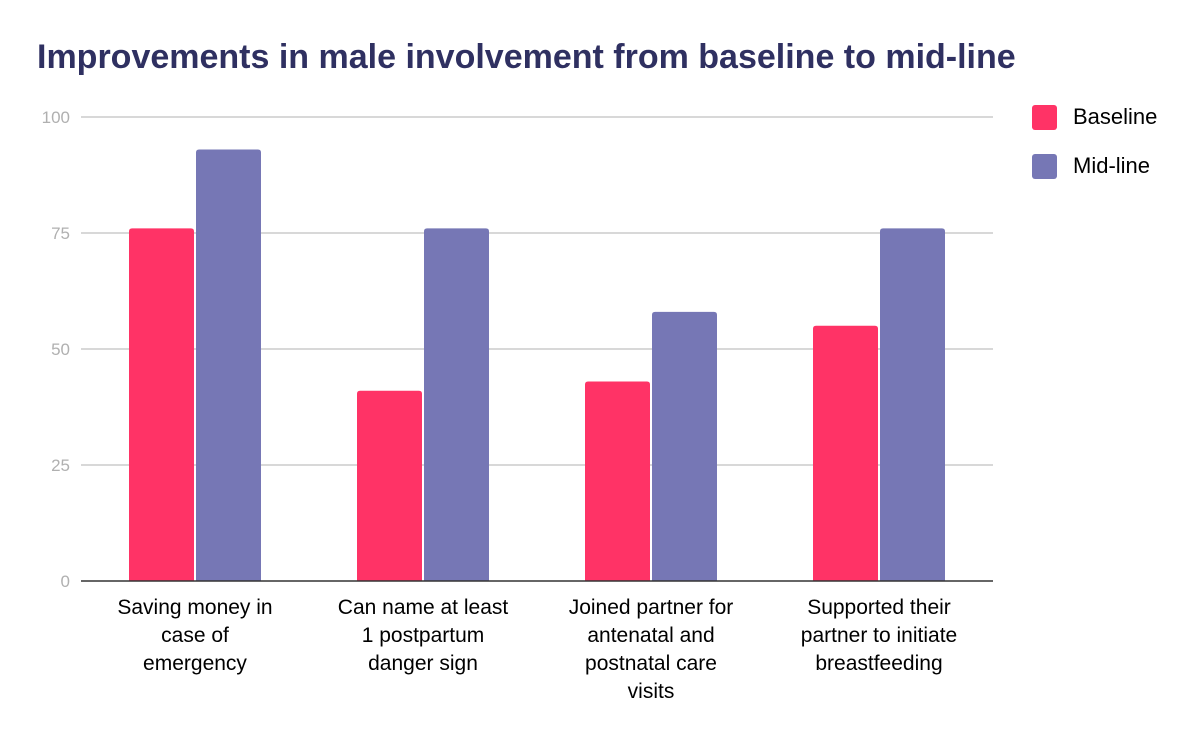 The image size is (1200, 742). What do you see at coordinates (651, 691) in the screenshot?
I see `x-tick-label-line: visits` at bounding box center [651, 691].